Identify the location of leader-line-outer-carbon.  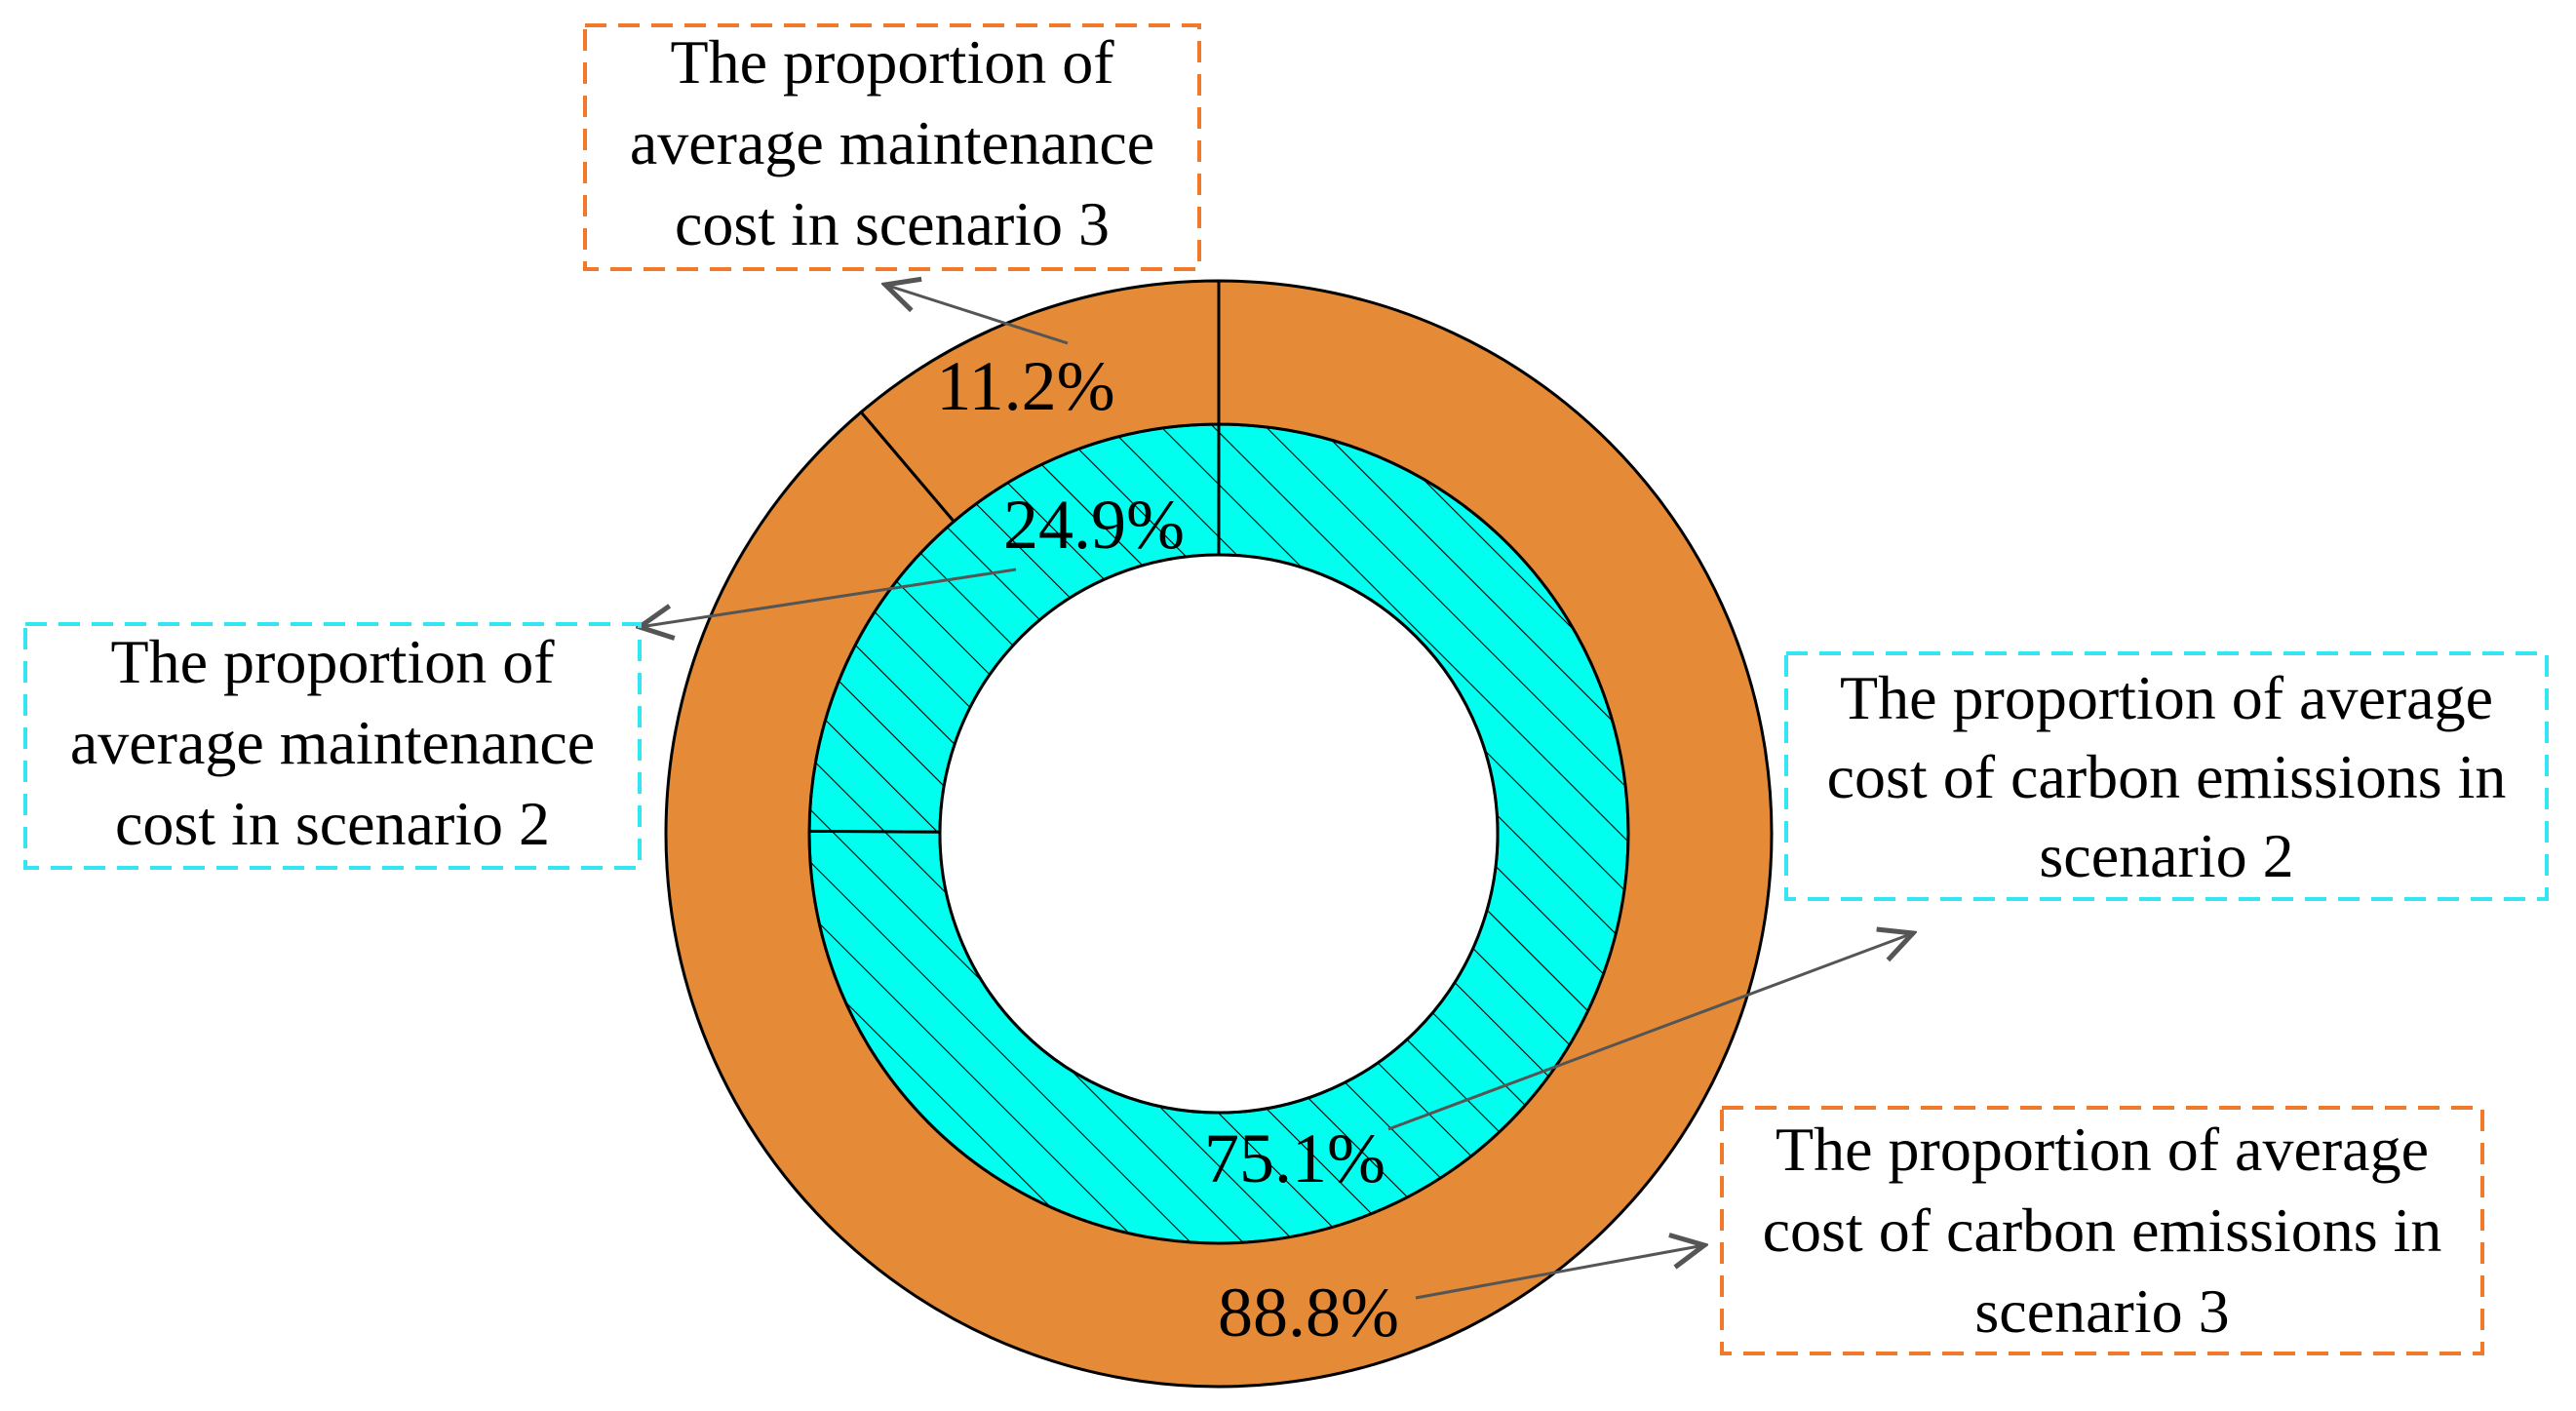
(1559, 1272).